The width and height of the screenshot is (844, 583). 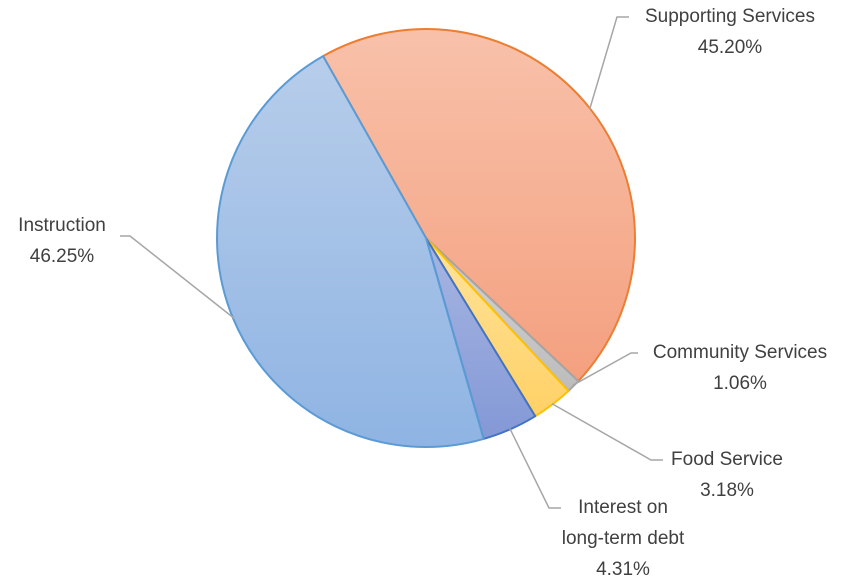 What do you see at coordinates (740, 352) in the screenshot?
I see `slice-category-label: Community Services` at bounding box center [740, 352].